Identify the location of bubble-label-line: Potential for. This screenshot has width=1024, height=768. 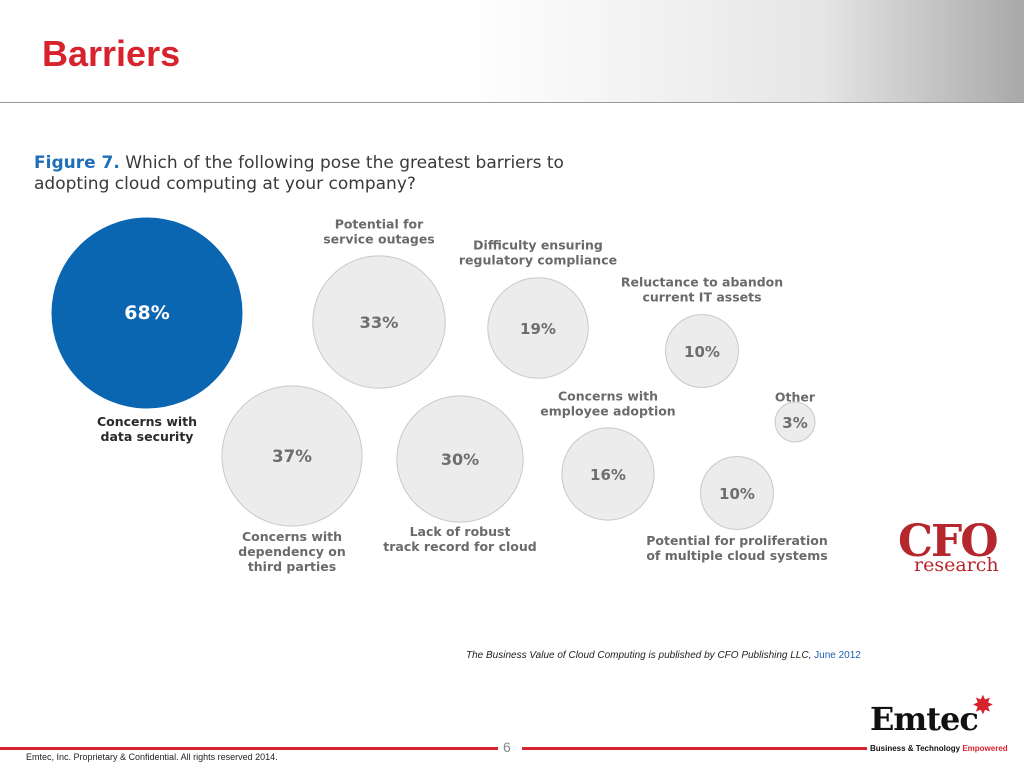
(379, 224).